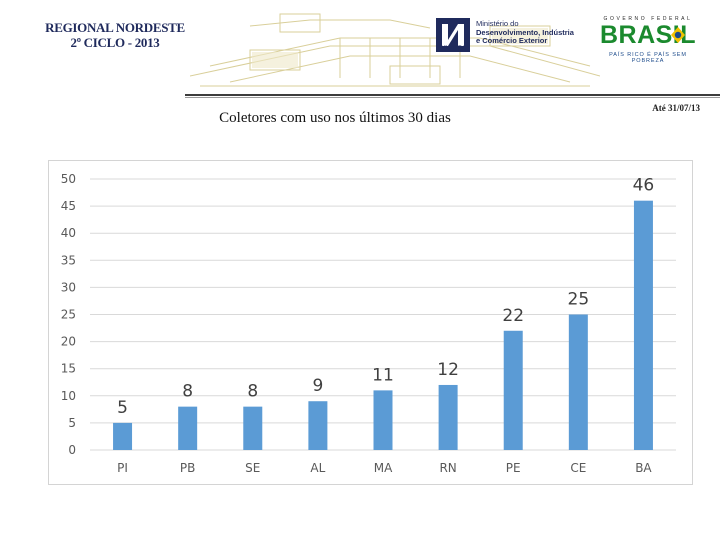  Describe the element at coordinates (513, 390) in the screenshot. I see `bar-pe` at that location.